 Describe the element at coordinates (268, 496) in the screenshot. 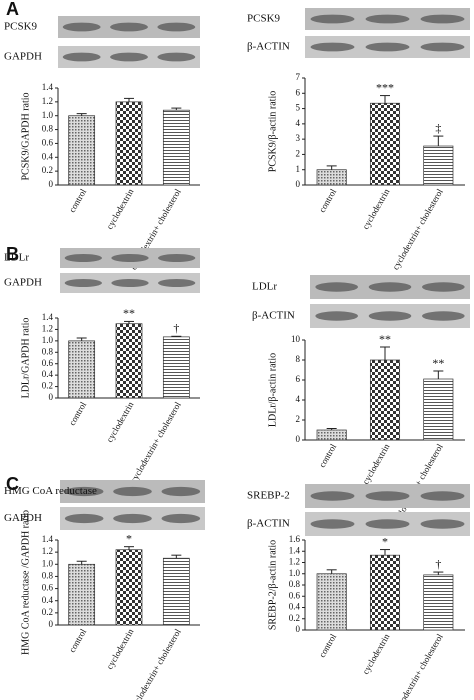

I see `blot-label: SREBP-2` at that location.